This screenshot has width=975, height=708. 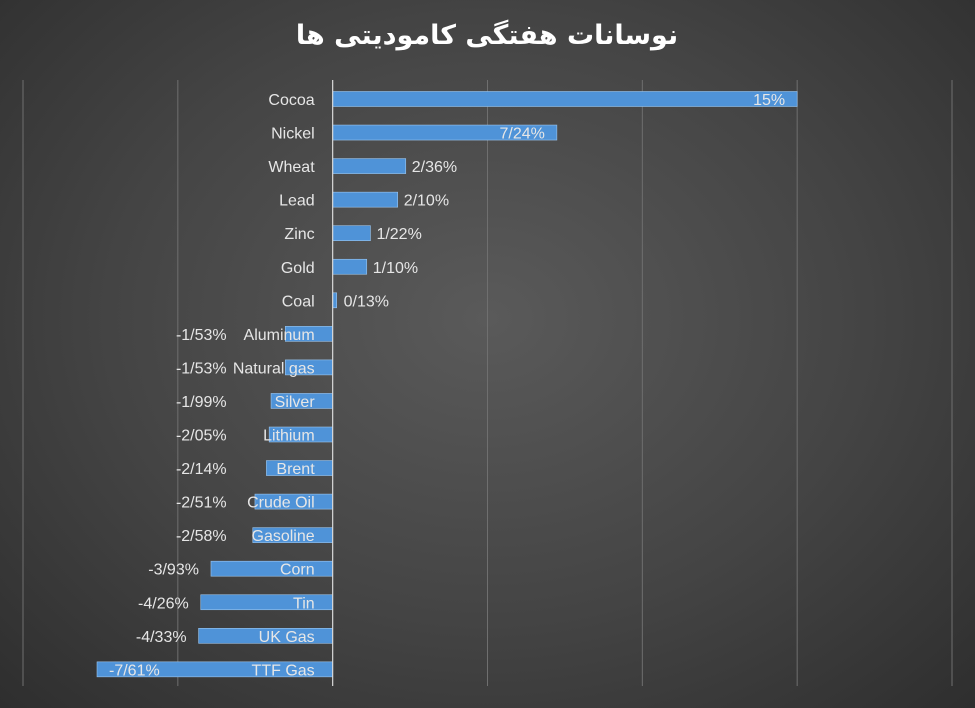 I want to click on category-label: Nickel, so click(x=293, y=134).